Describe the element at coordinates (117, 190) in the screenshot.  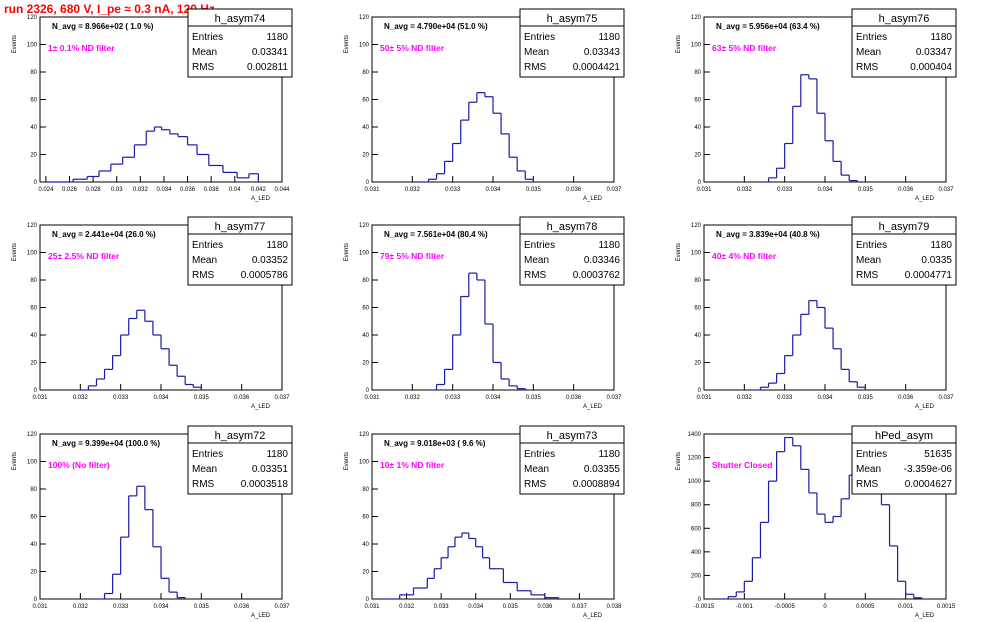
I see `x-tick-label: 0.03` at that location.